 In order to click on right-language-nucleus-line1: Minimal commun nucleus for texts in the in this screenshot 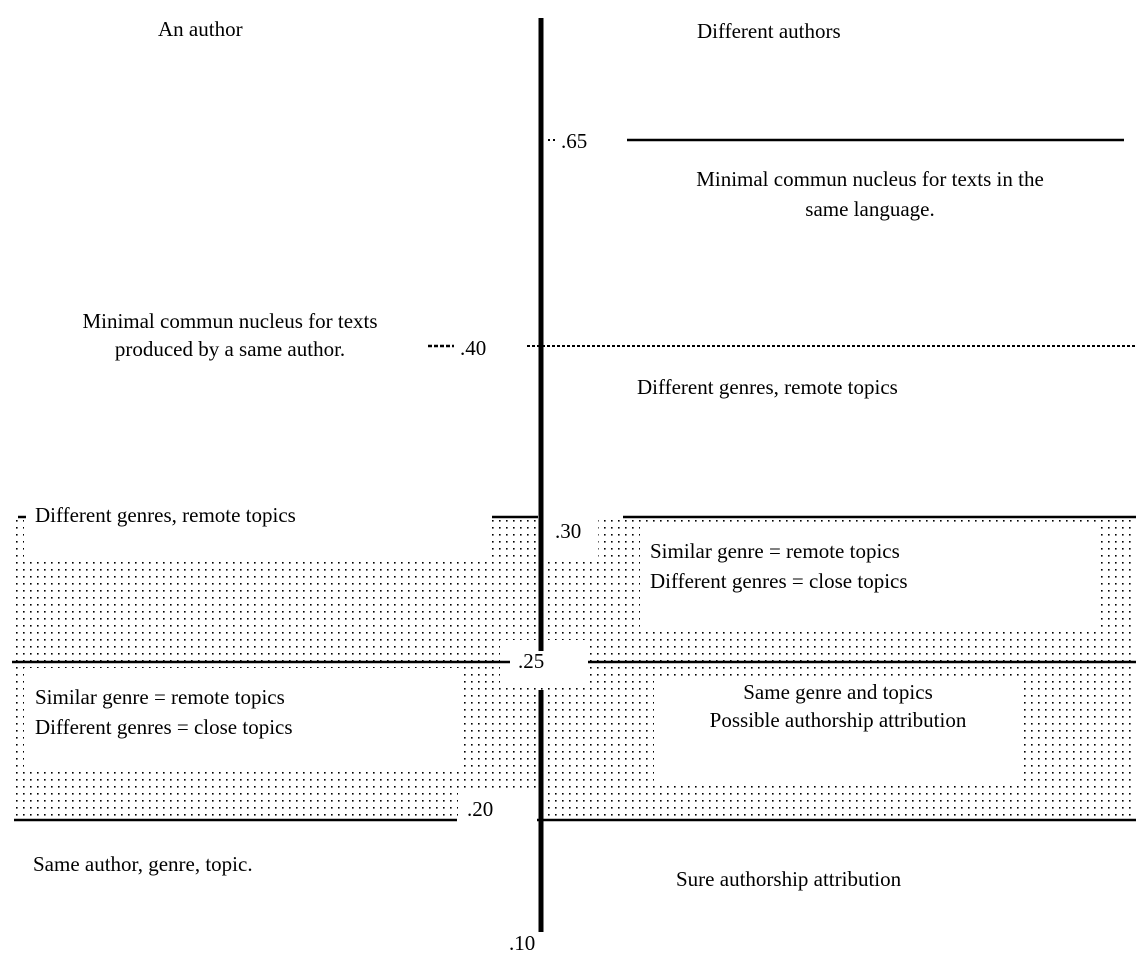, I will do `click(870, 179)`.